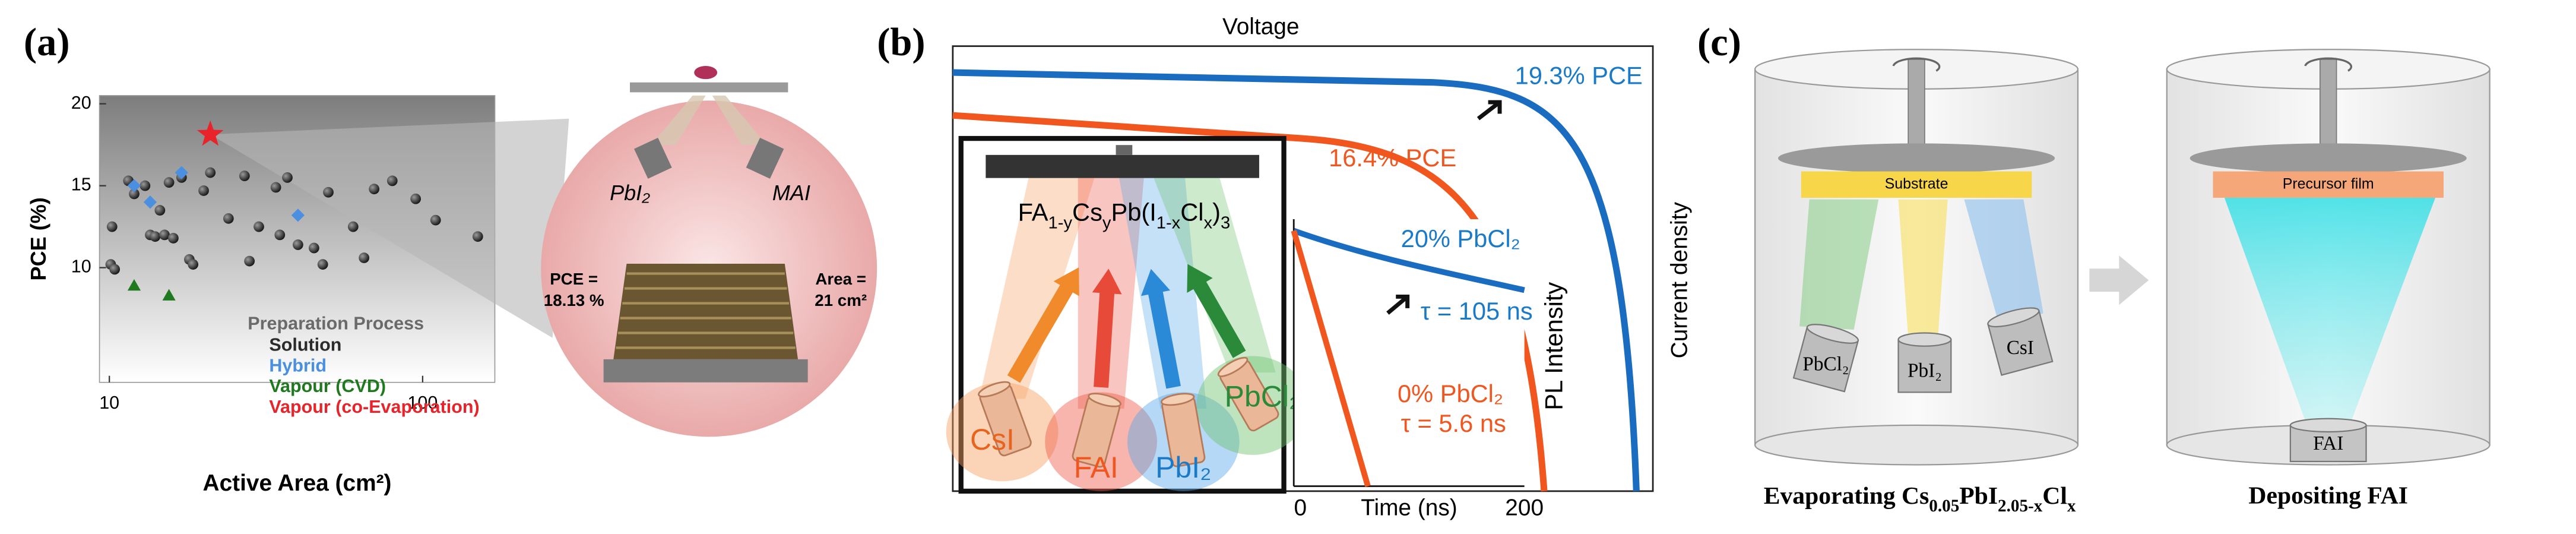 This screenshot has width=2576, height=534. I want to click on legend-entry: Hybrid, so click(298, 365).